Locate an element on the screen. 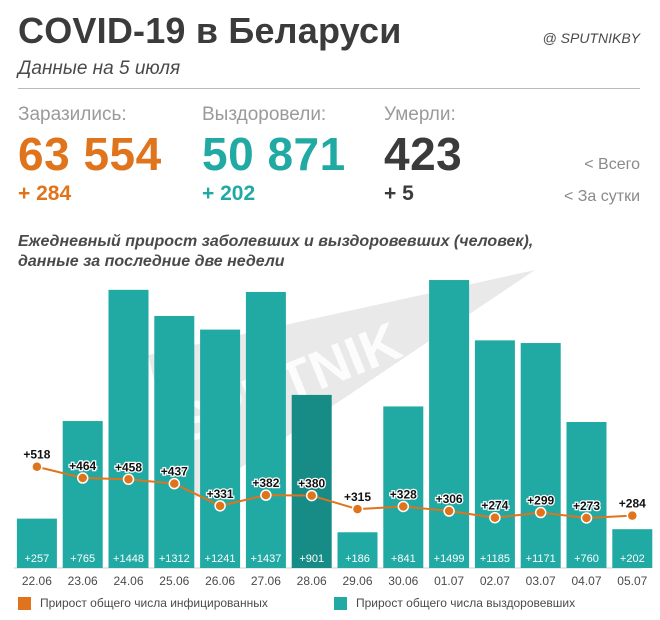 Image resolution: width=660 pixels, height=620 pixels. daily-note: < За сутки is located at coordinates (601, 196).